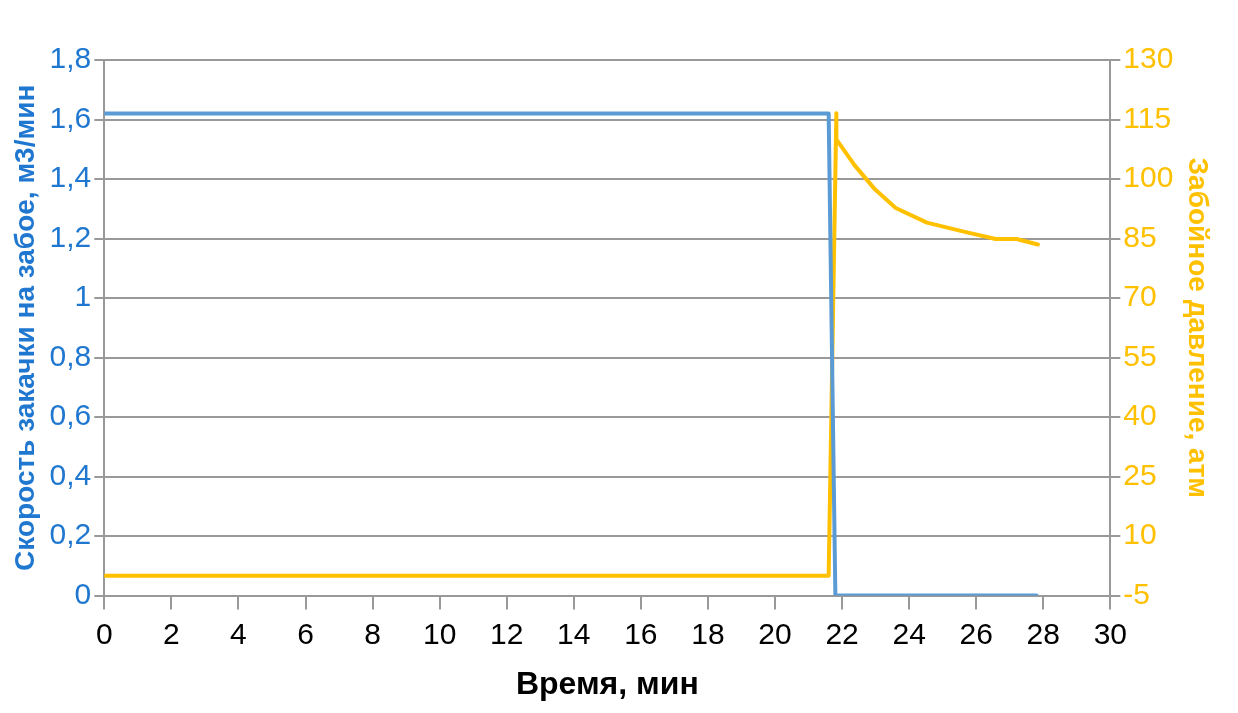 This screenshot has height=713, width=1238. What do you see at coordinates (305, 633) in the screenshot?
I see `x-tick-label: 6` at bounding box center [305, 633].